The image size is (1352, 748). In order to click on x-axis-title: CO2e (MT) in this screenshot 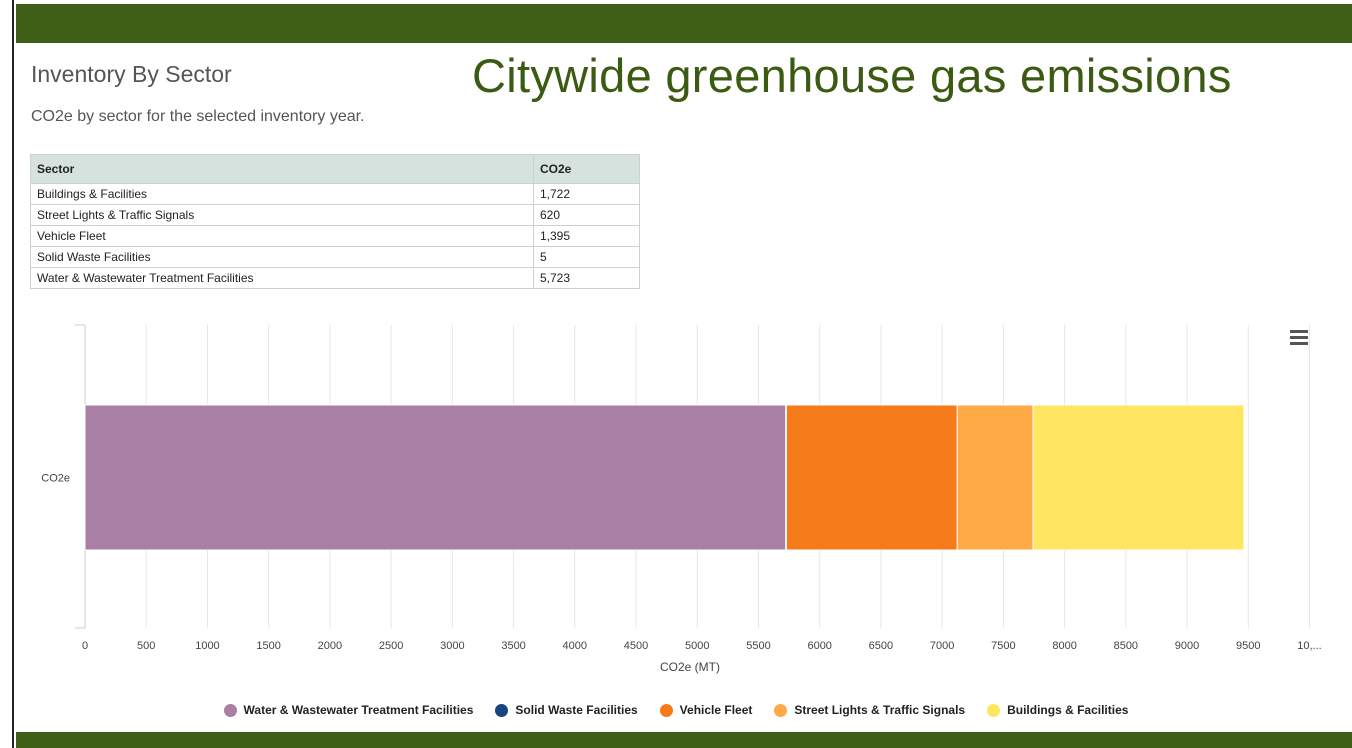, I will do `click(690, 667)`.